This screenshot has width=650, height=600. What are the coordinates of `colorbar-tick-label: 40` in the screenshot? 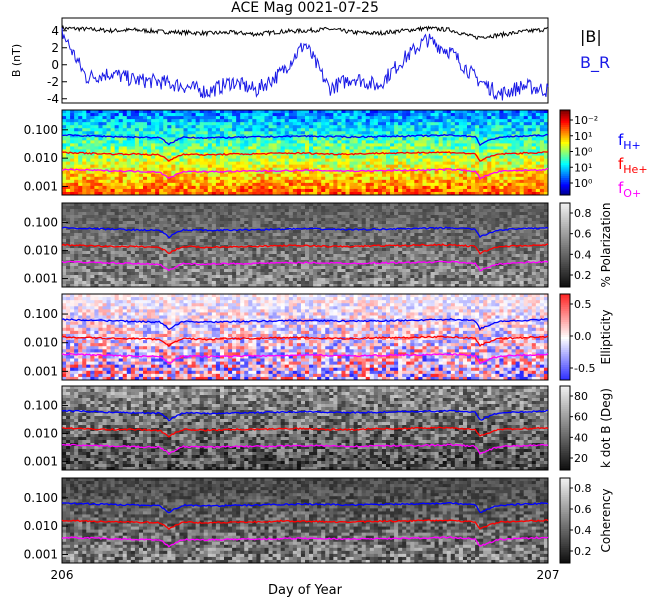 It's located at (581, 437).